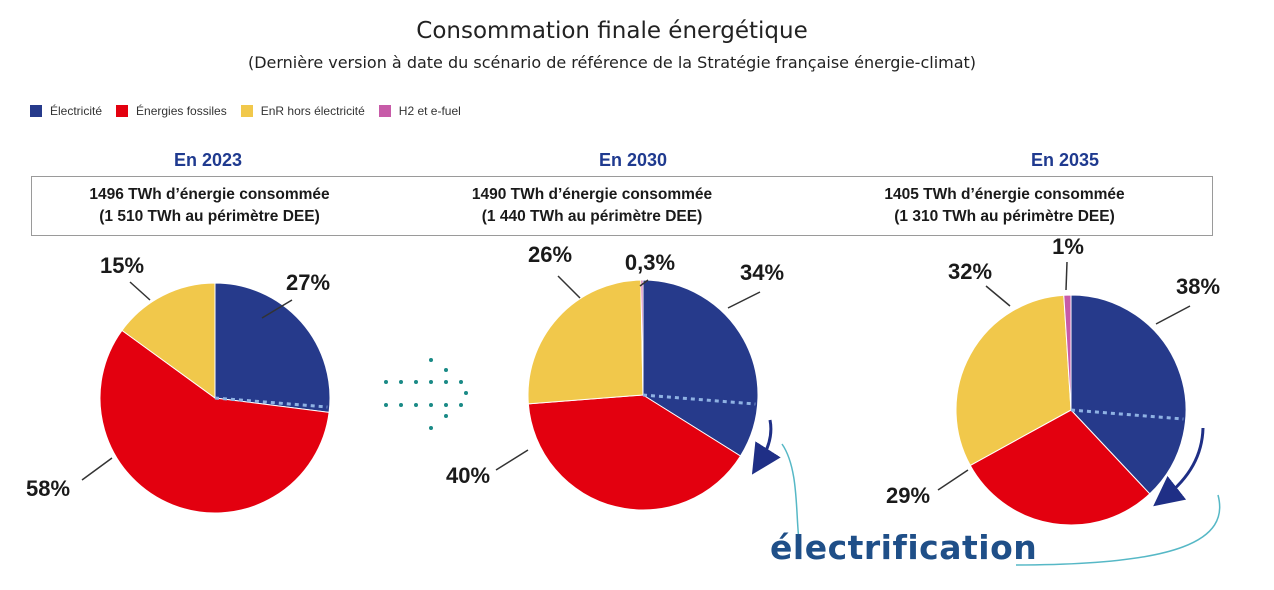  What do you see at coordinates (468, 475) in the screenshot?
I see `pie-percent-label: 40%` at bounding box center [468, 475].